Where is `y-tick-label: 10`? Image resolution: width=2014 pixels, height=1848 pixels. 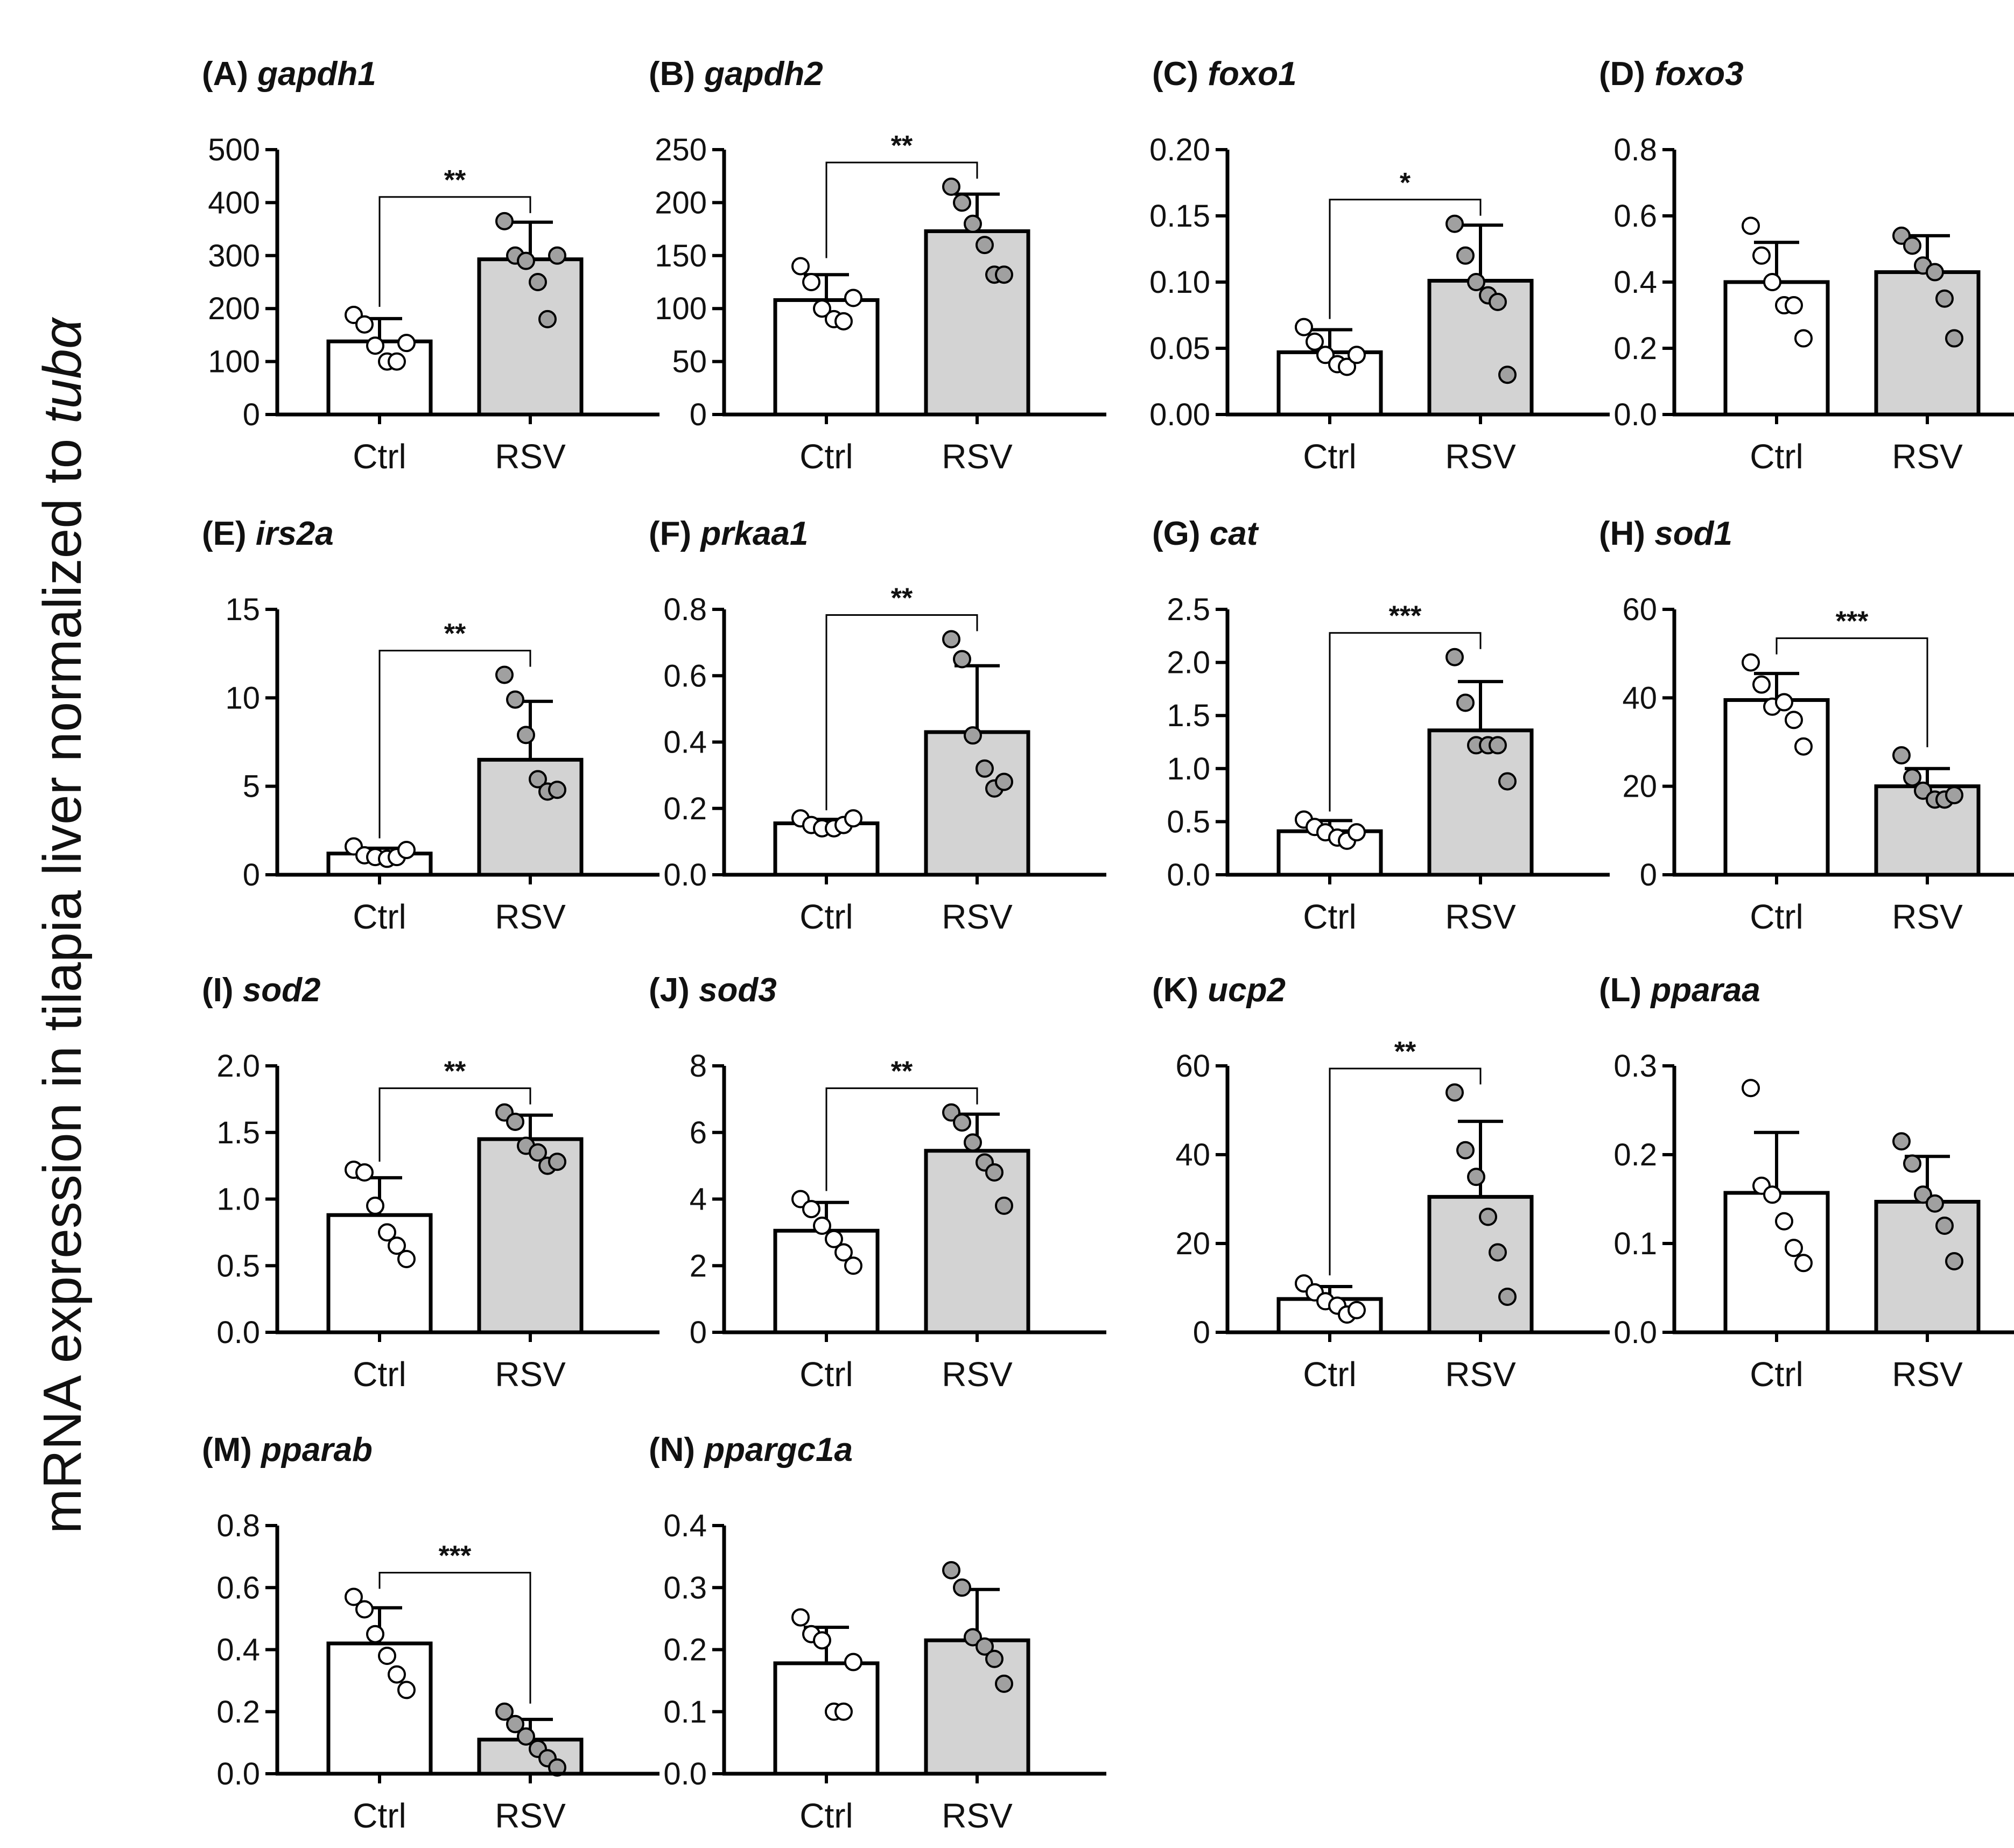
y-tick-label: 10 is located at coordinates (242, 697).